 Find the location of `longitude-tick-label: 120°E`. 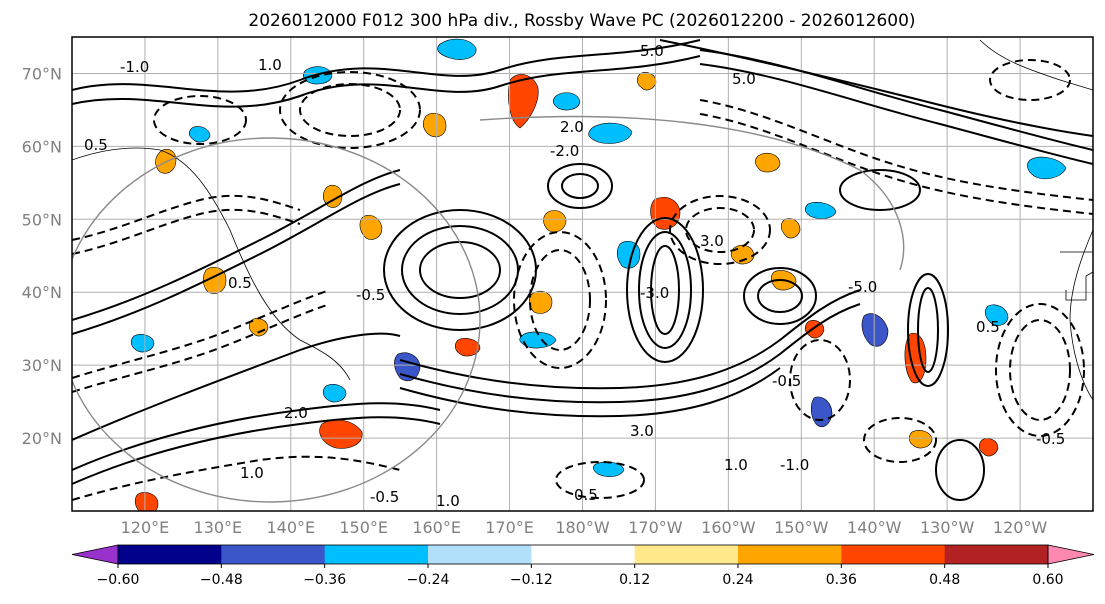

longitude-tick-label: 120°E is located at coordinates (145, 527).